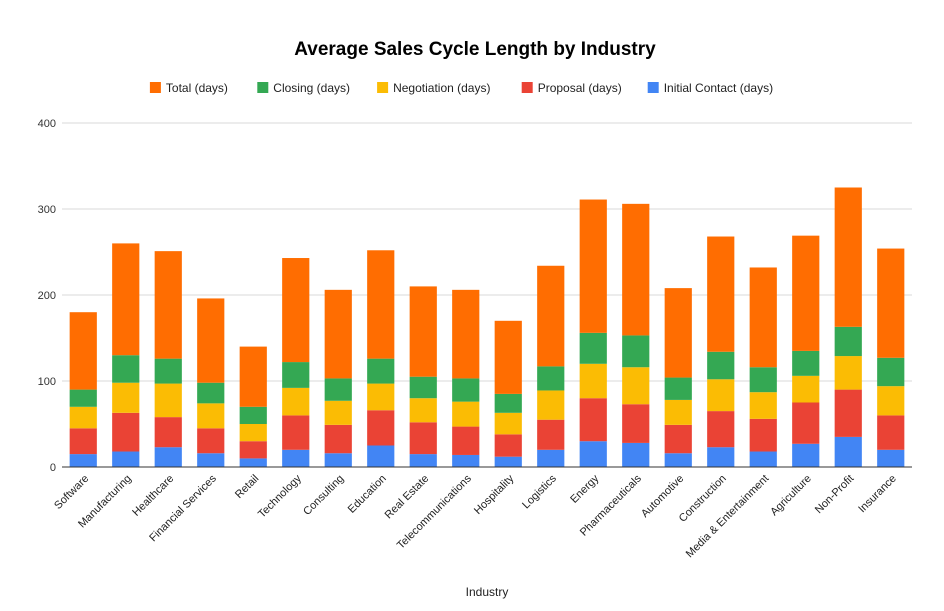 The width and height of the screenshot is (944, 611). I want to click on legend-item: Initial Contact (days), so click(710, 88).